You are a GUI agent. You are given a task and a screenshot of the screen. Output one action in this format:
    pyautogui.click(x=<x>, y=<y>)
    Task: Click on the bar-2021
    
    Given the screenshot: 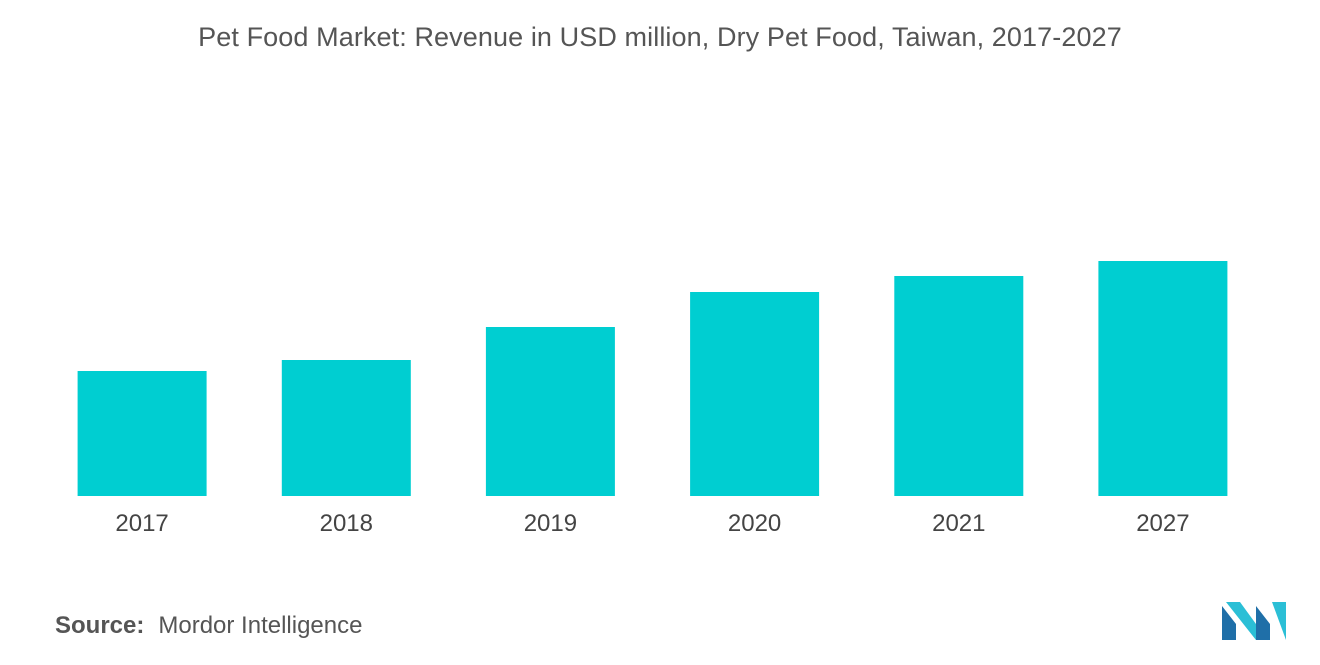 What is the action you would take?
    pyautogui.click(x=959, y=386)
    